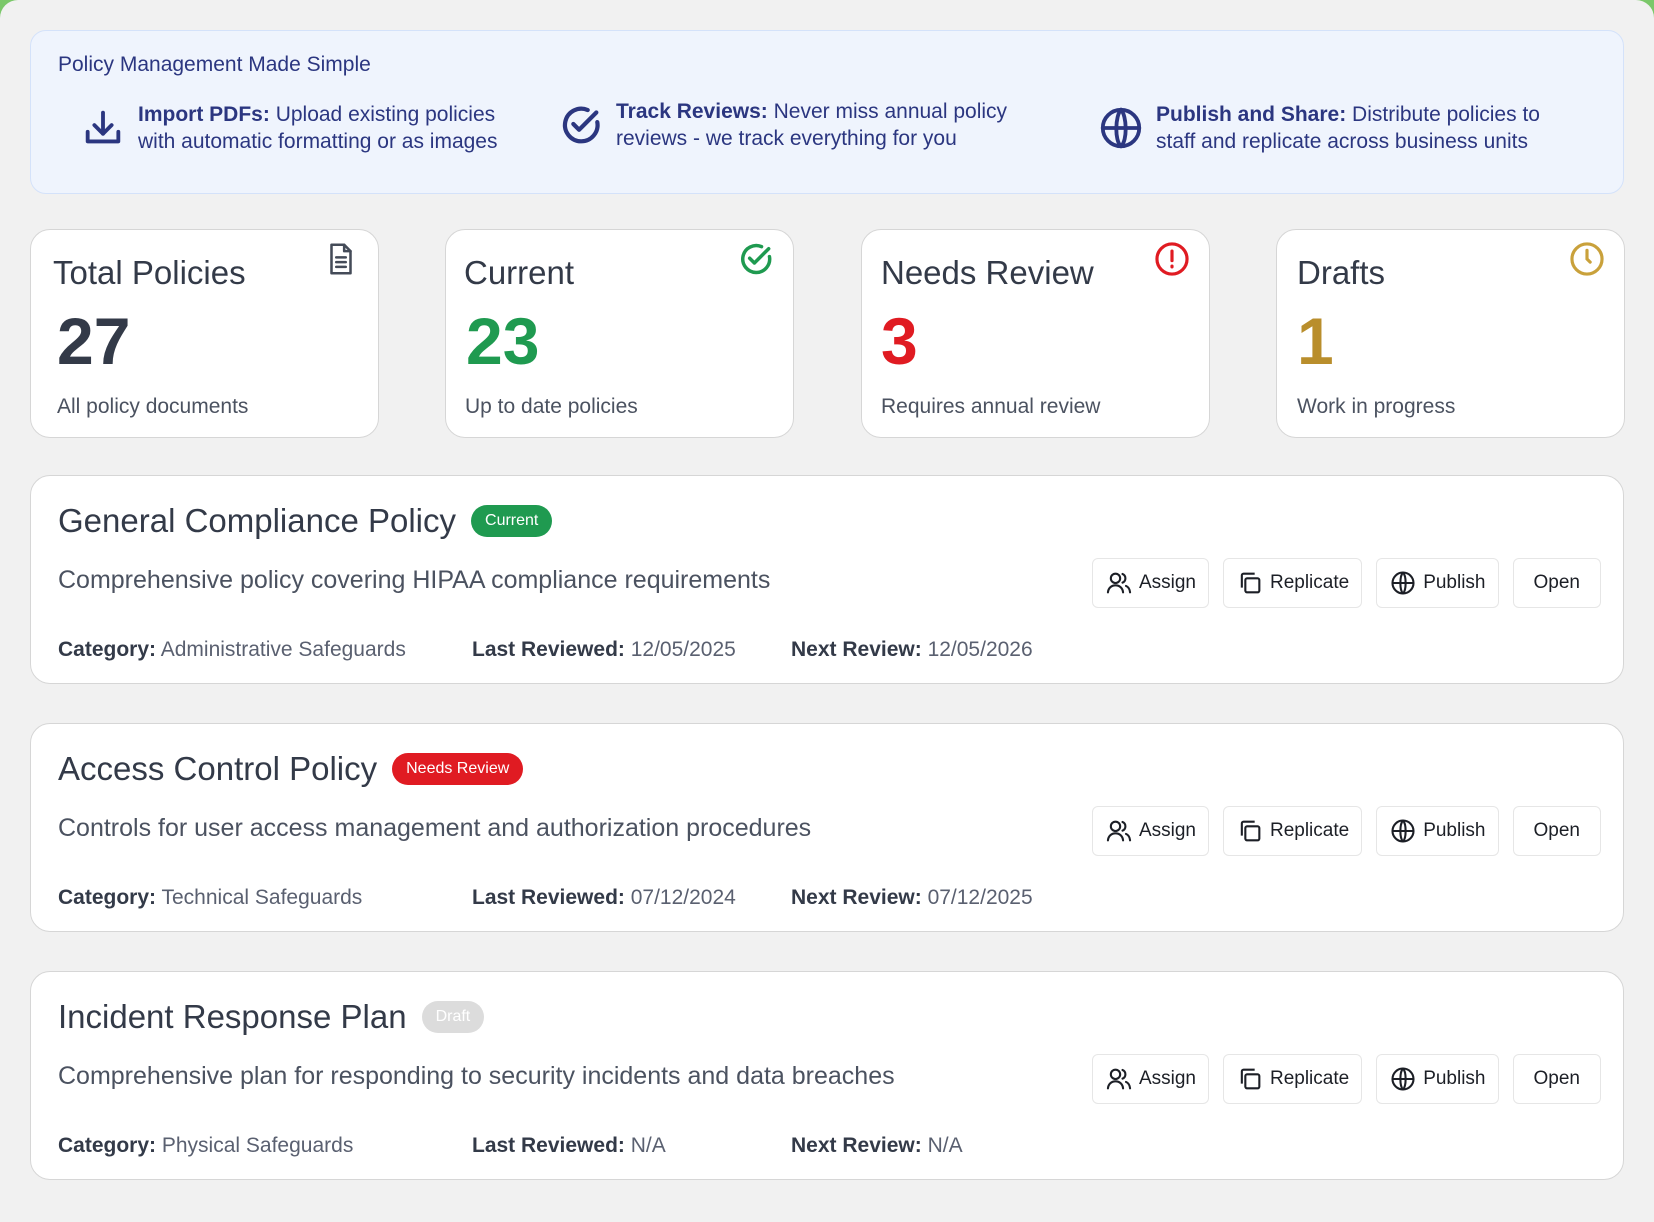 The height and width of the screenshot is (1222, 1654). I want to click on policy-category: Category: Physical Safeguards, so click(206, 1145).